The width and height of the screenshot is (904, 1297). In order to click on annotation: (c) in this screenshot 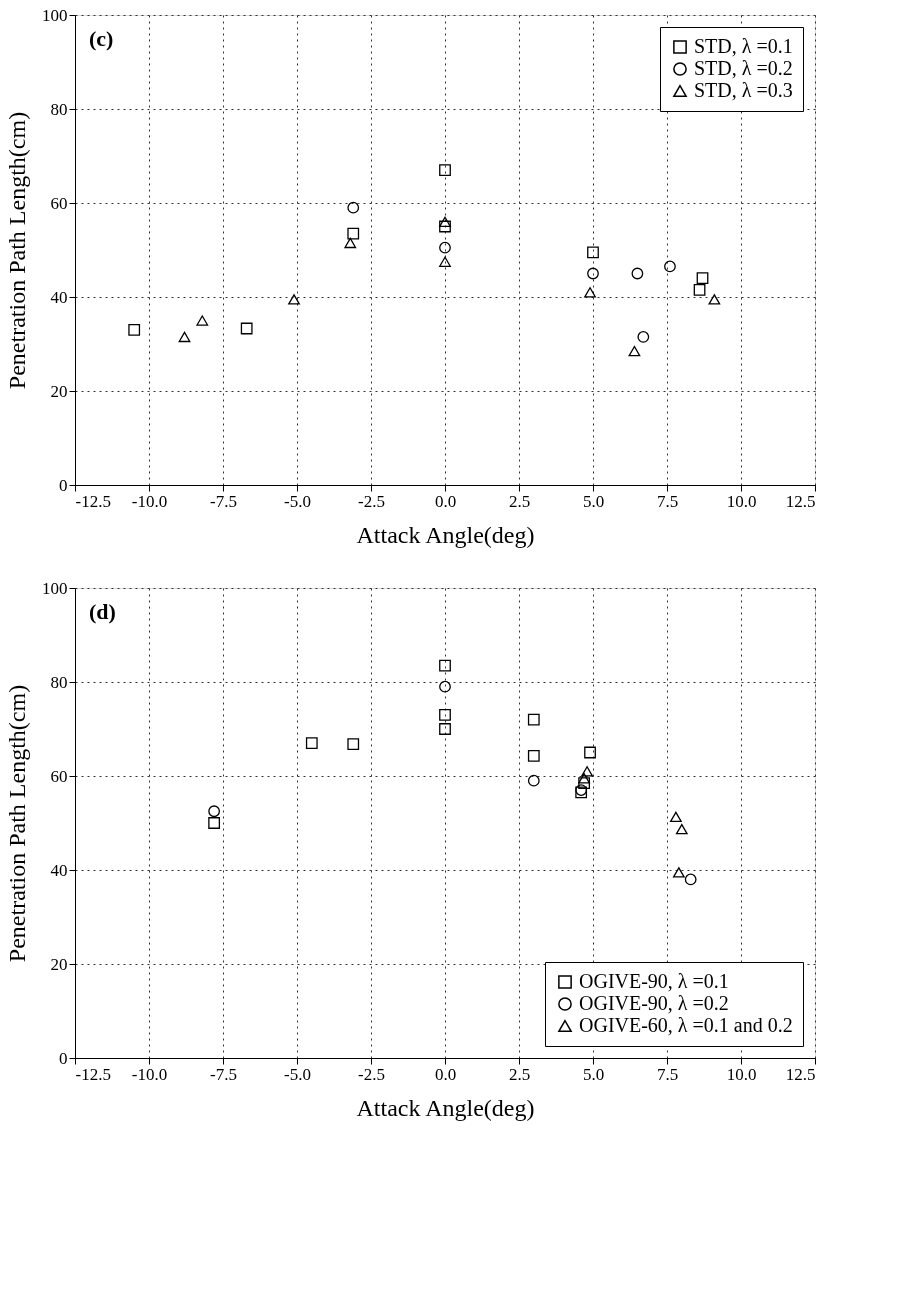, I will do `click(101, 38)`.